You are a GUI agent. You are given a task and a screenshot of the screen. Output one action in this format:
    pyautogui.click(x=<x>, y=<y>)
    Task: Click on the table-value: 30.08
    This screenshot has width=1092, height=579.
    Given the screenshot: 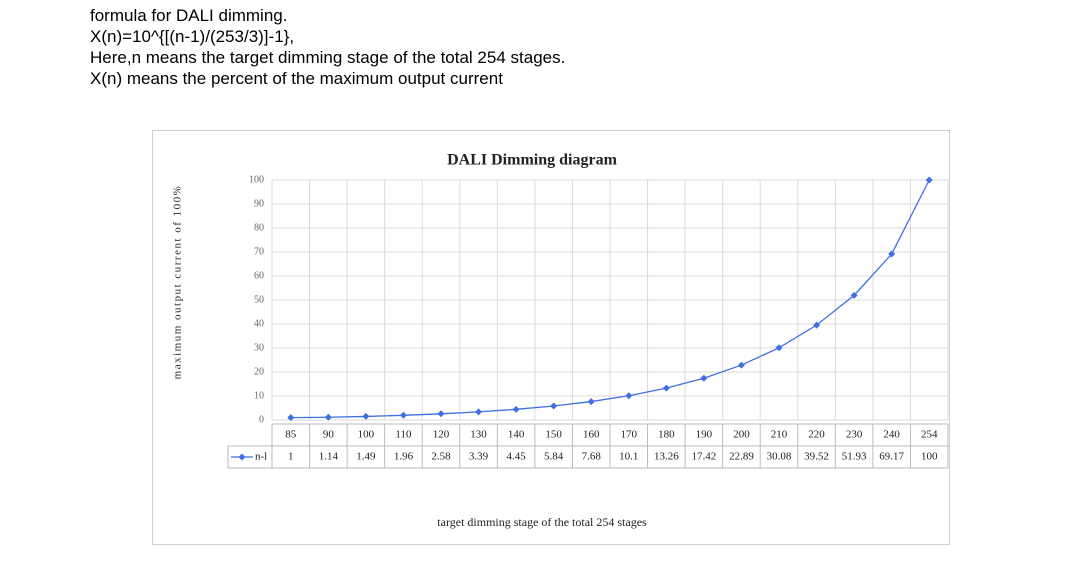 What is the action you would take?
    pyautogui.click(x=779, y=457)
    